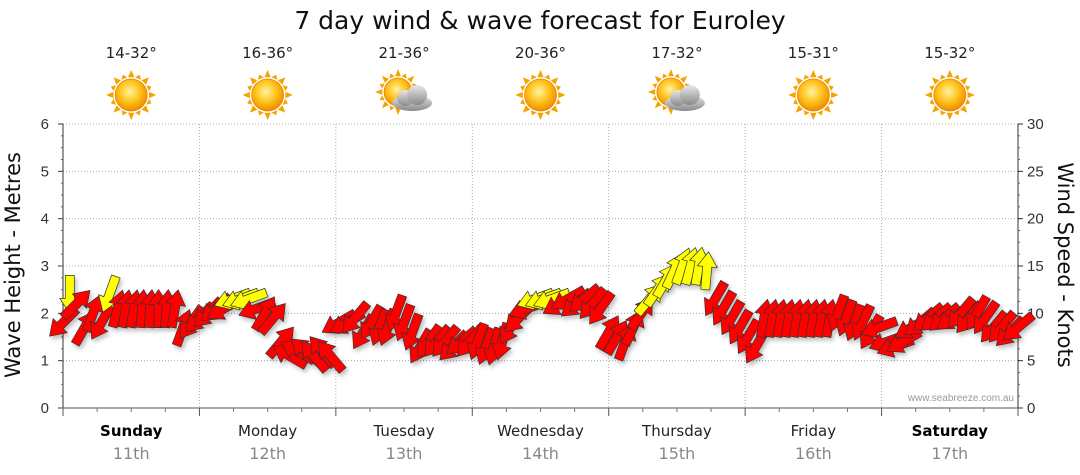 The height and width of the screenshot is (475, 1080). What do you see at coordinates (960, 398) in the screenshot?
I see `credit-text: www.seabreeze.com.au` at bounding box center [960, 398].